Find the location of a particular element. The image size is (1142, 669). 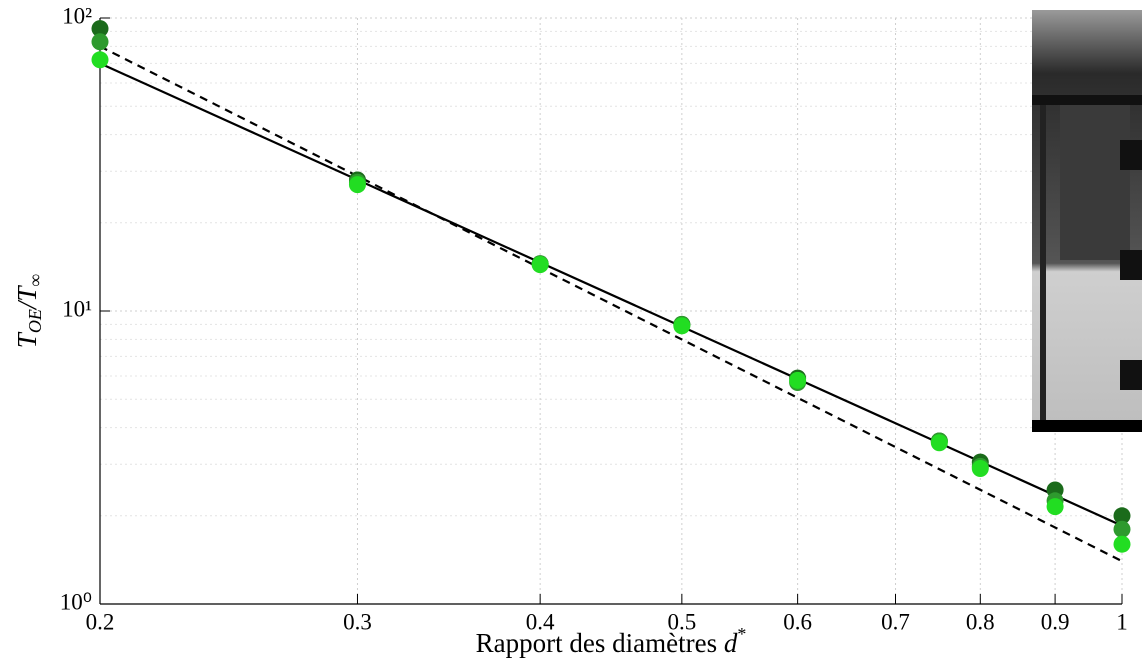

y-tick-label: 10¹ is located at coordinates (77, 308).